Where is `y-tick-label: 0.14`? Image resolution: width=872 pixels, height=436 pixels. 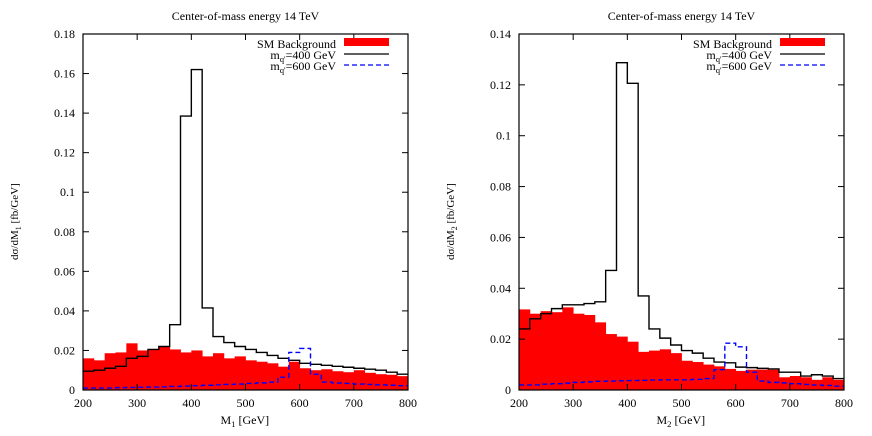
y-tick-label: 0.14 is located at coordinates (64, 113).